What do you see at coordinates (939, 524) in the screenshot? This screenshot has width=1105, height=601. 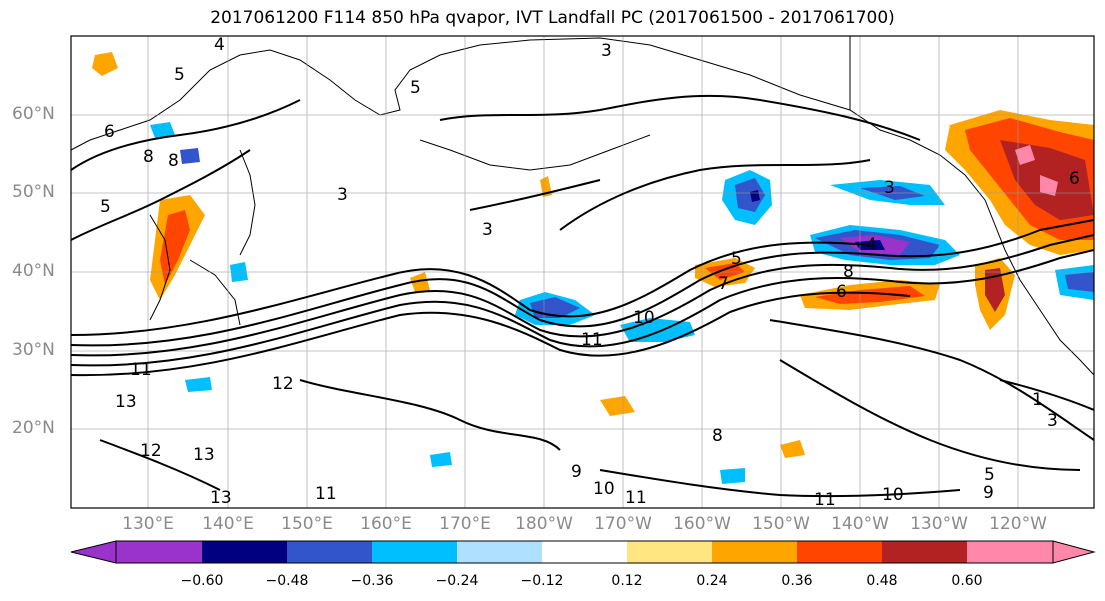 I see `lon-label: 130°W` at bounding box center [939, 524].